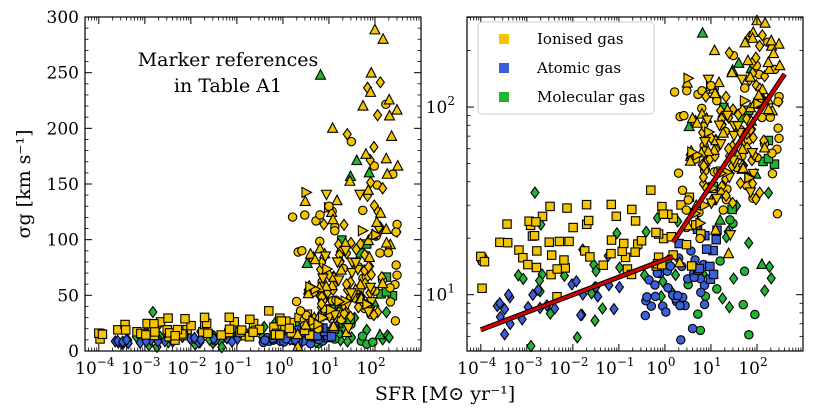 The width and height of the screenshot is (830, 415). What do you see at coordinates (265, 340) in the screenshot?
I see `left-atomic-circle-marker` at bounding box center [265, 340].